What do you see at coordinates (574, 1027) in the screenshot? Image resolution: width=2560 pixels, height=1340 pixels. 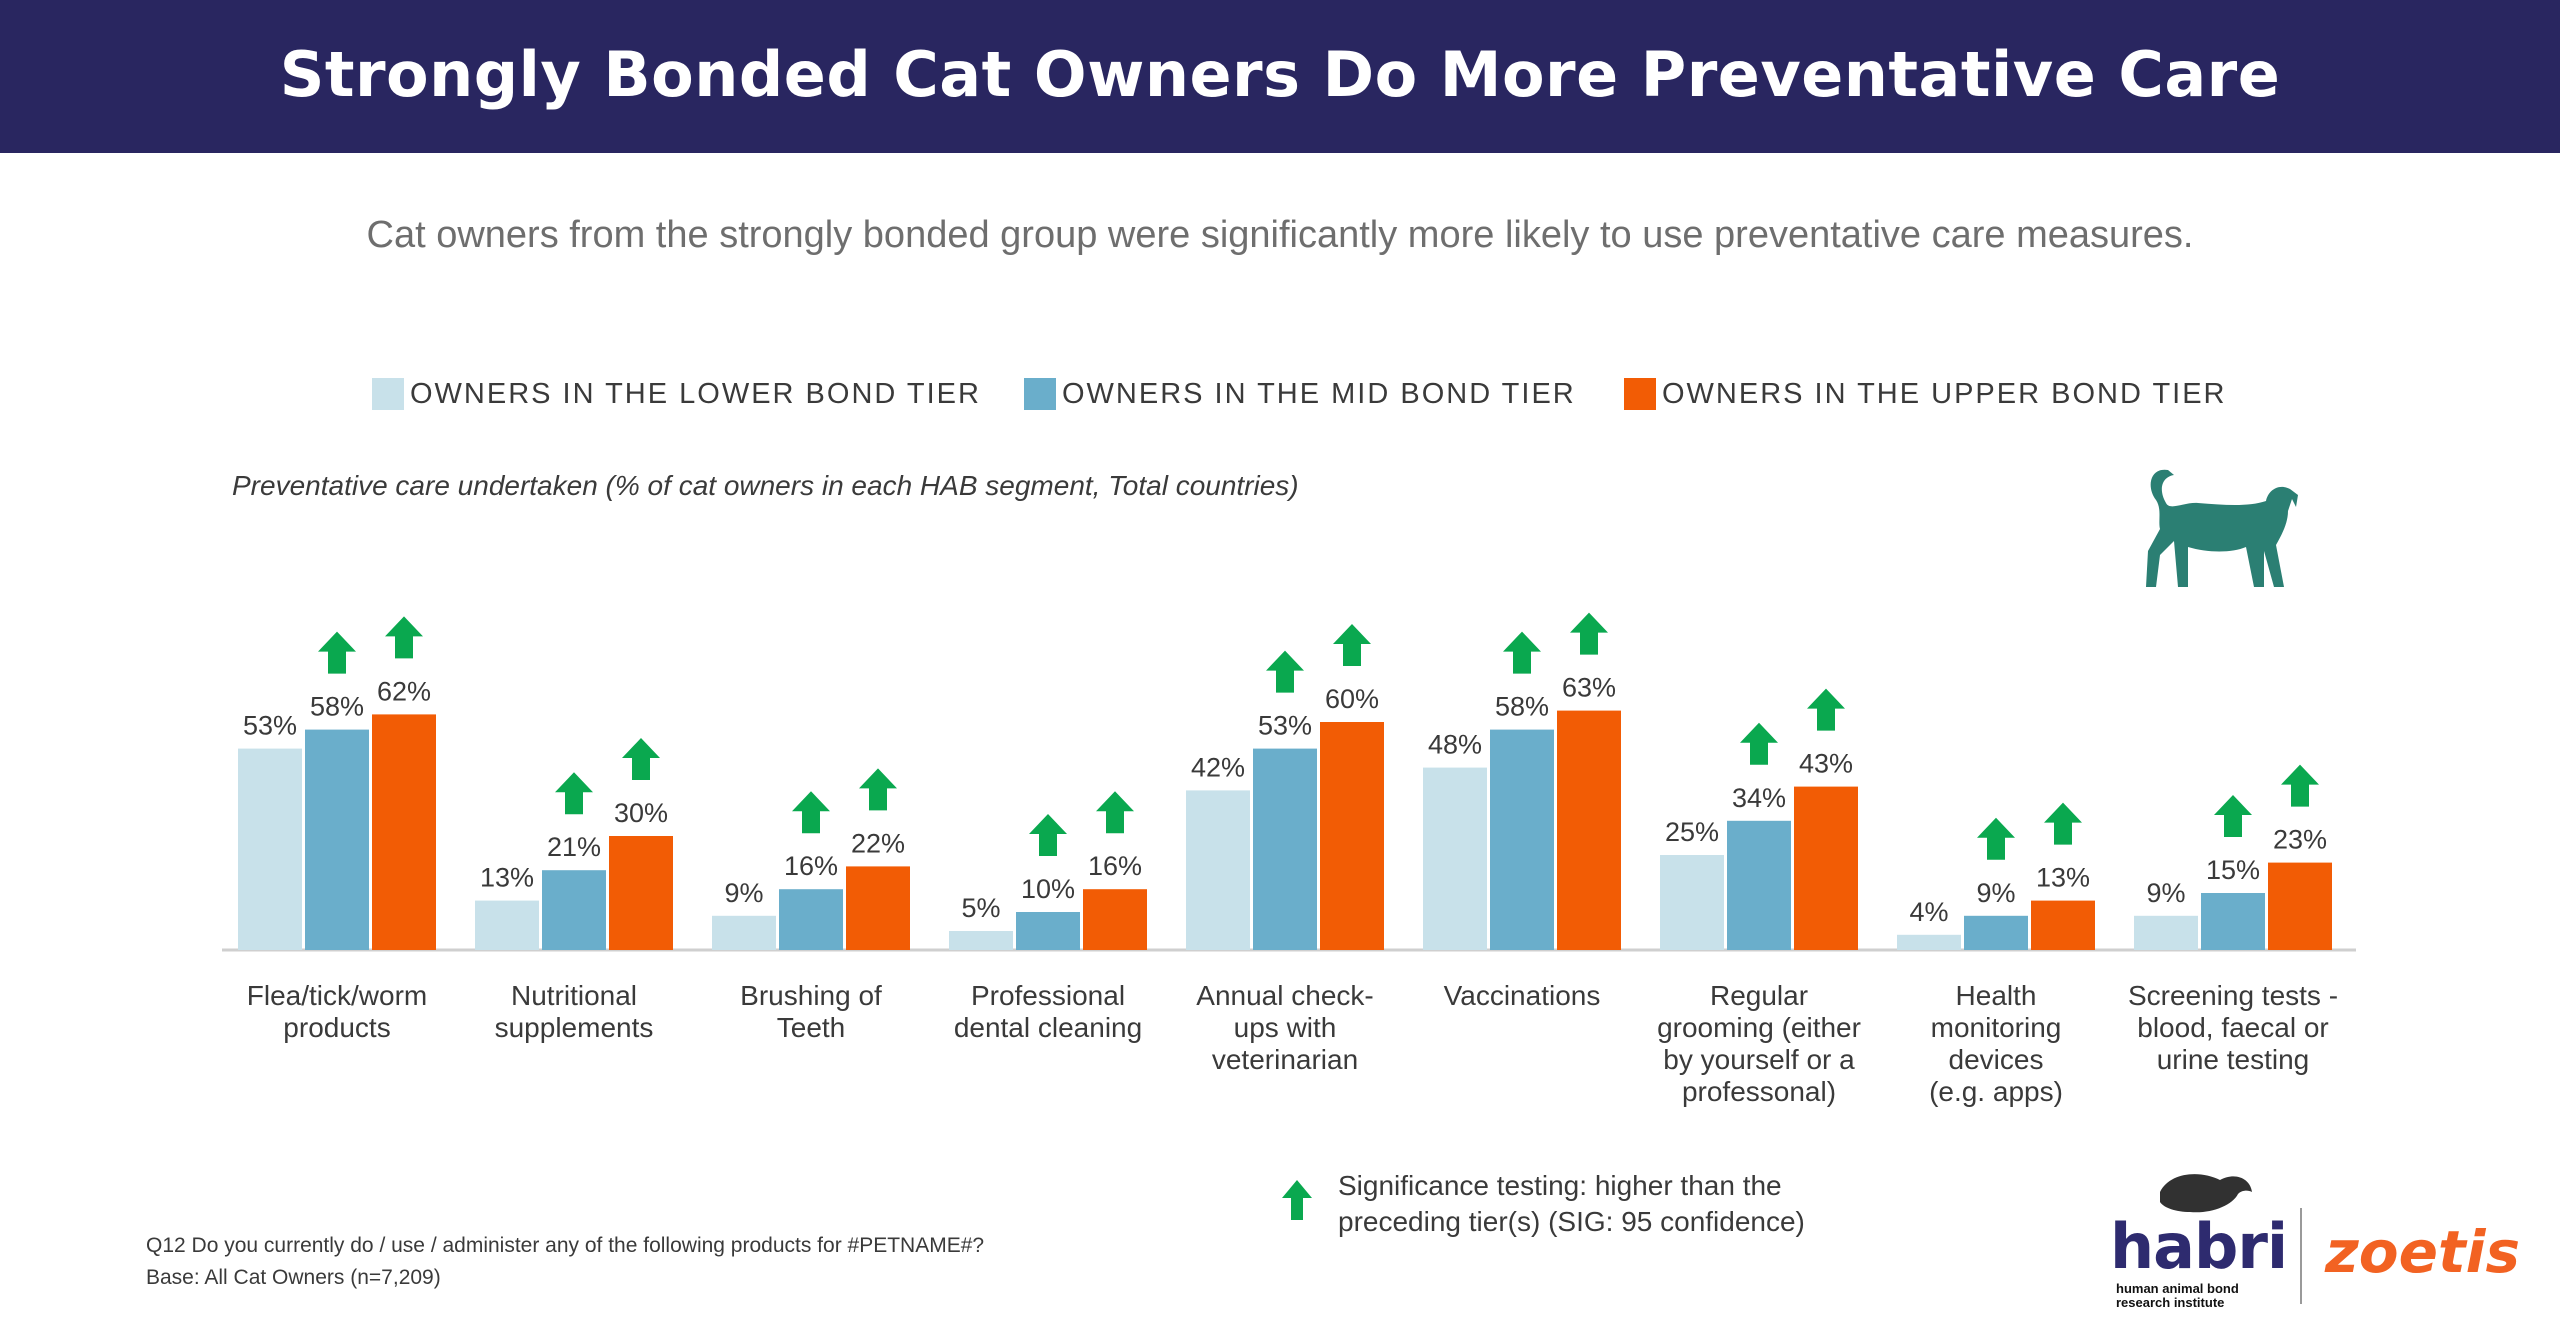 I see `category-label-line: supplements` at bounding box center [574, 1027].